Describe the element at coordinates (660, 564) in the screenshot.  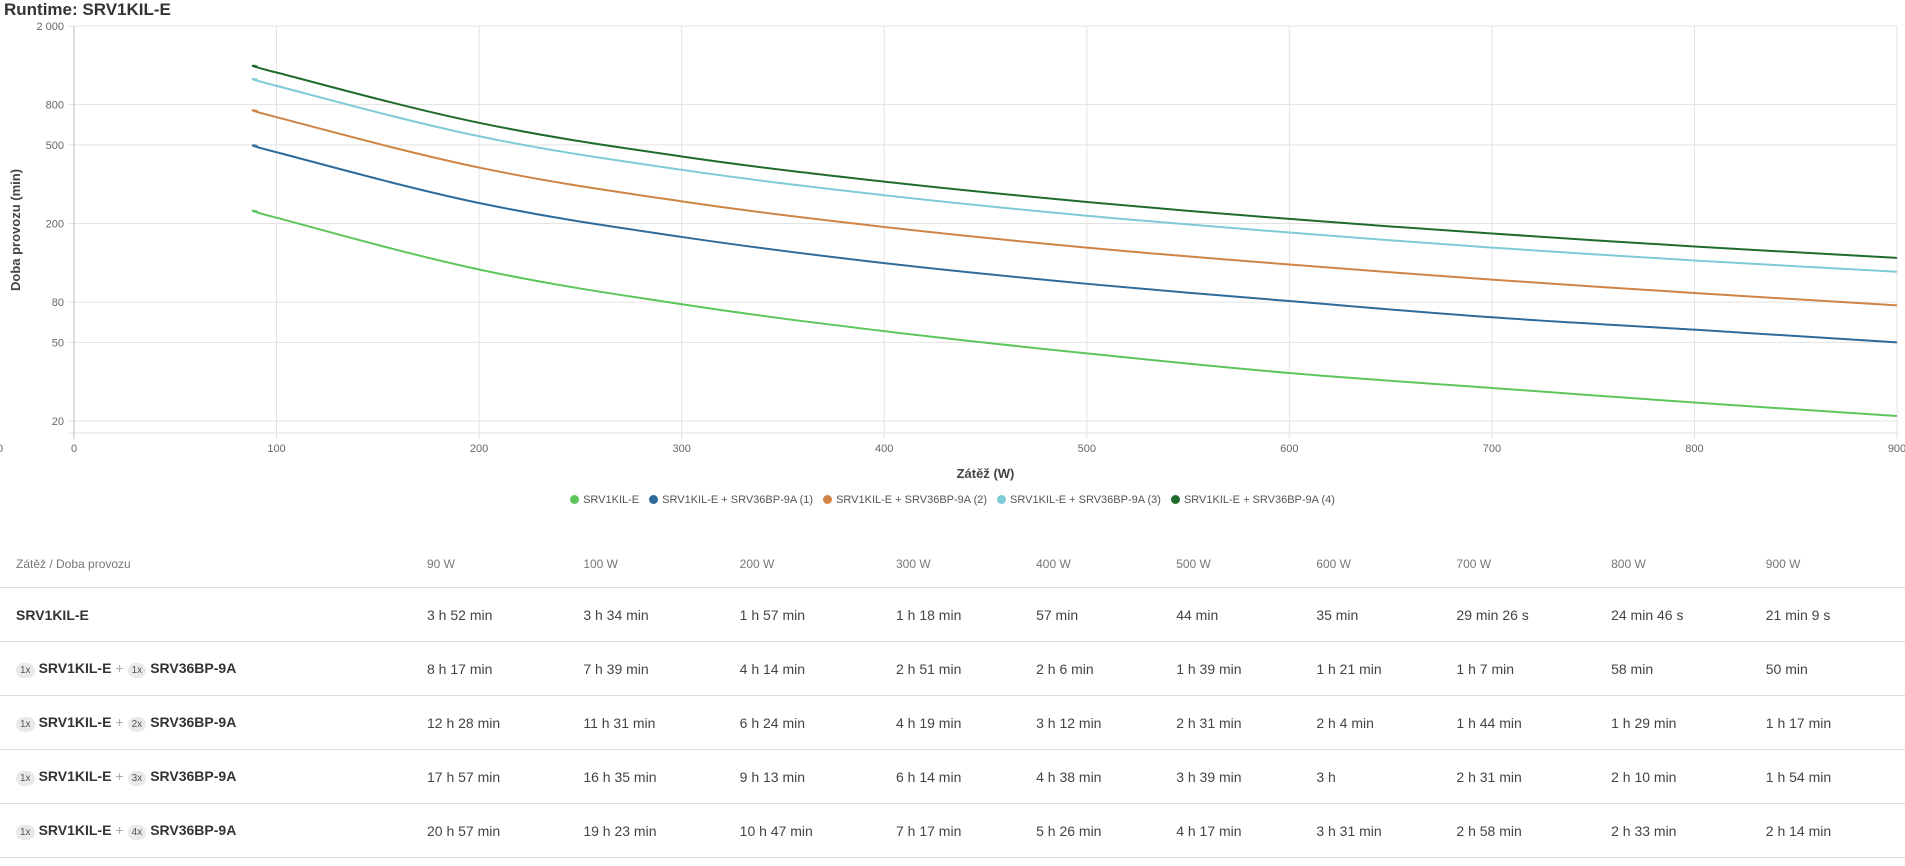
I see `column-header: 100 W` at that location.